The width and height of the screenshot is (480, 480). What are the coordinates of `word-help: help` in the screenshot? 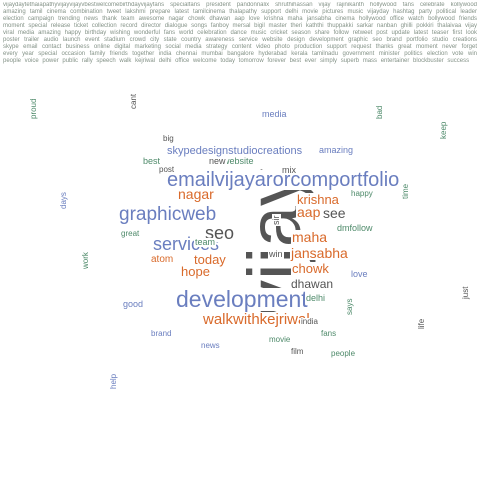 It's located at (113, 381).